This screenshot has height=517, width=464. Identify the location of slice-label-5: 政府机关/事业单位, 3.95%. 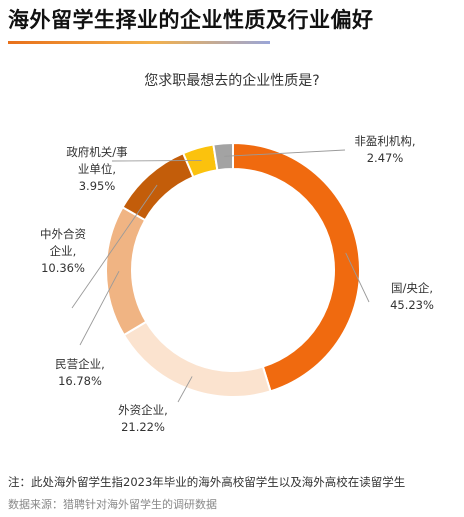
(96, 169).